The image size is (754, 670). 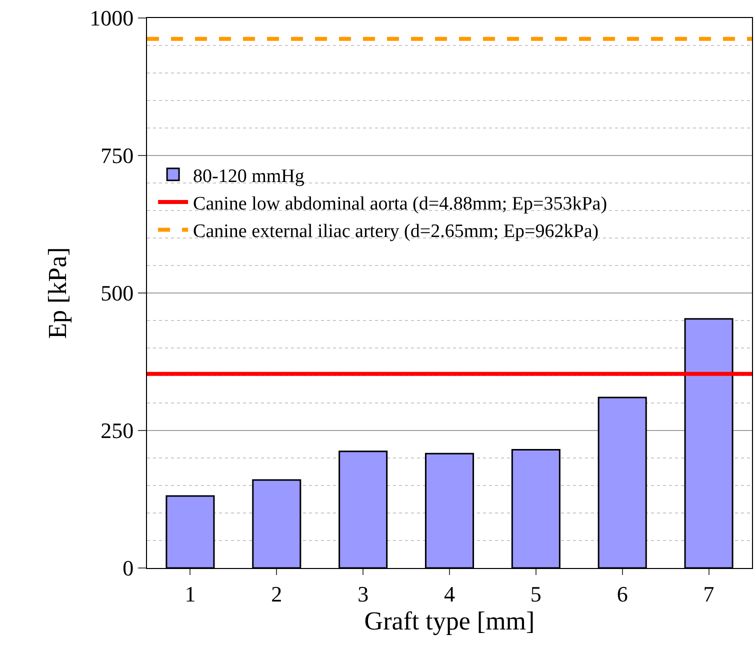 I want to click on x-tick-label: 7, so click(x=708, y=593).